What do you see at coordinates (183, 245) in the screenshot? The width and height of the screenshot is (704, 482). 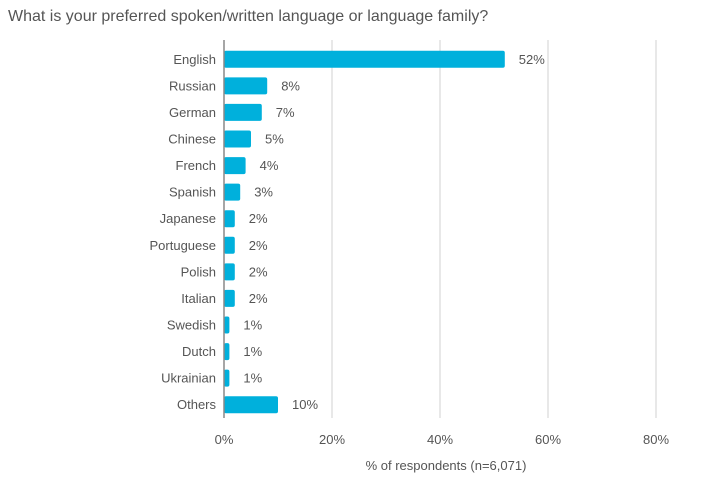 I see `category-label: Portuguese` at bounding box center [183, 245].